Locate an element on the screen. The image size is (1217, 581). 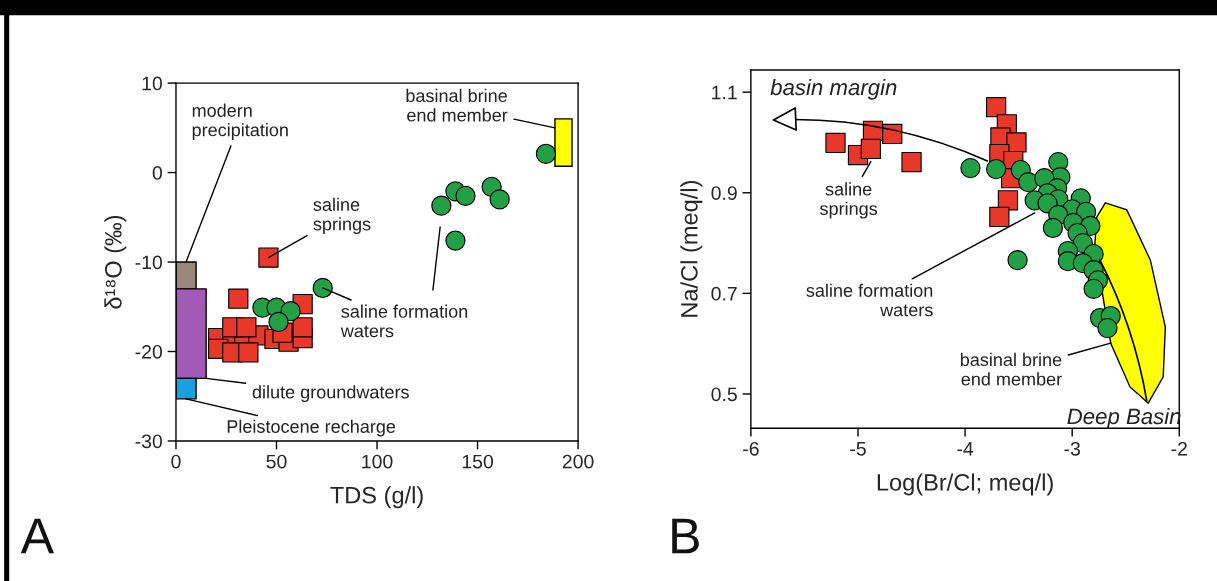
y-tick-label: -10 is located at coordinates (149, 262).